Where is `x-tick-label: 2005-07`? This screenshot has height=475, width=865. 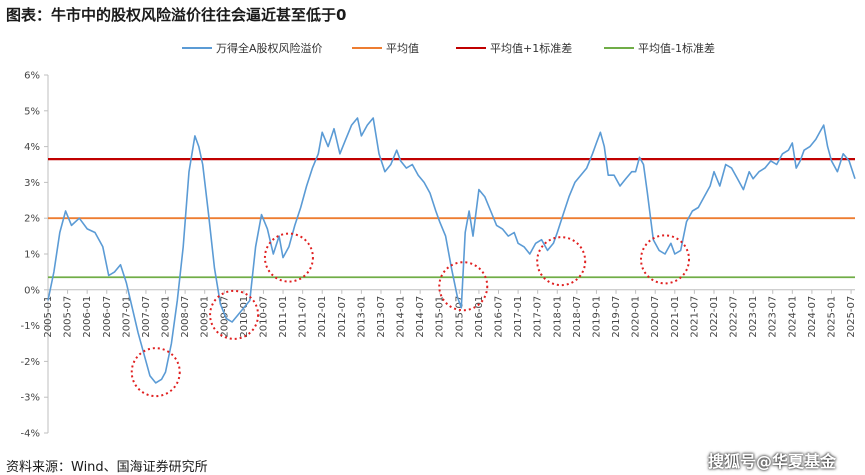
x-tick-label: 2005-07 is located at coordinates (68, 317).